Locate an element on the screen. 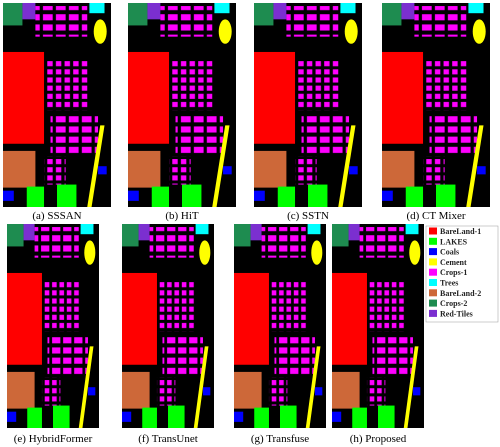 Image resolution: width=500 pixels, height=447 pixels. legend-label: Crops-1 is located at coordinates (453, 272).